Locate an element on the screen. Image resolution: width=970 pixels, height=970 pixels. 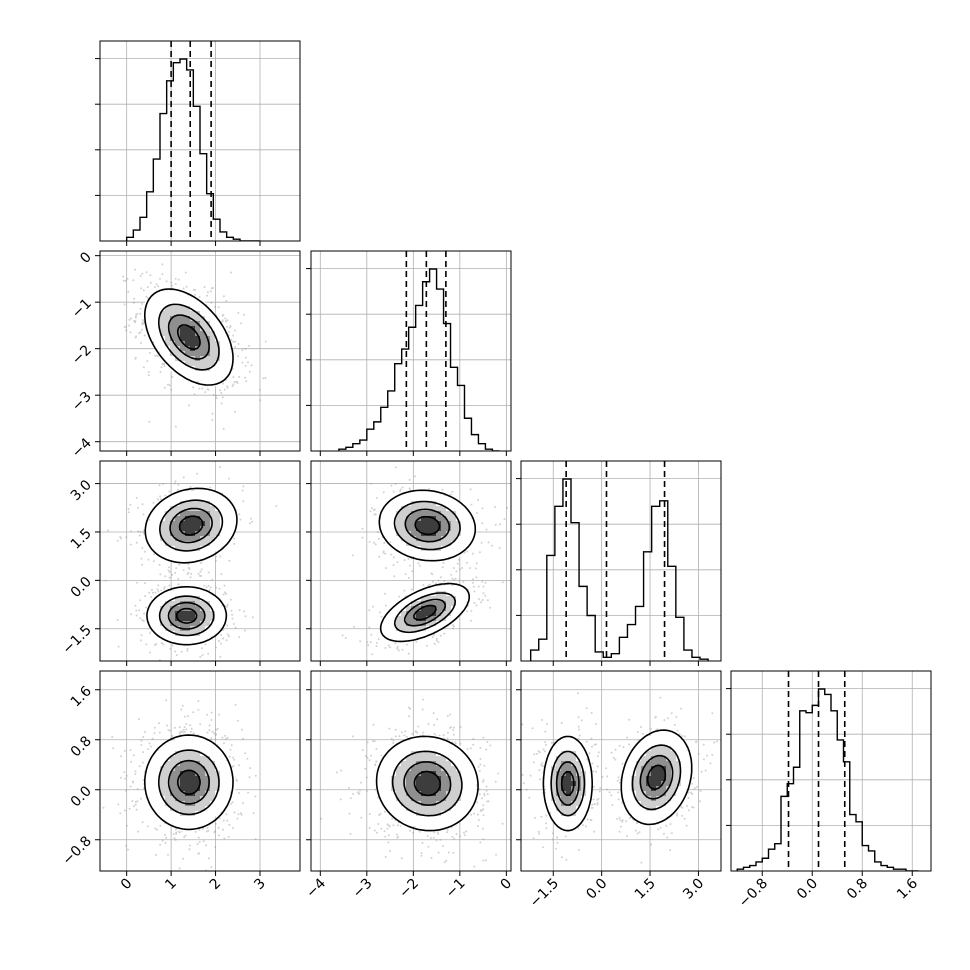
contour-line is located at coordinates (616, 780).